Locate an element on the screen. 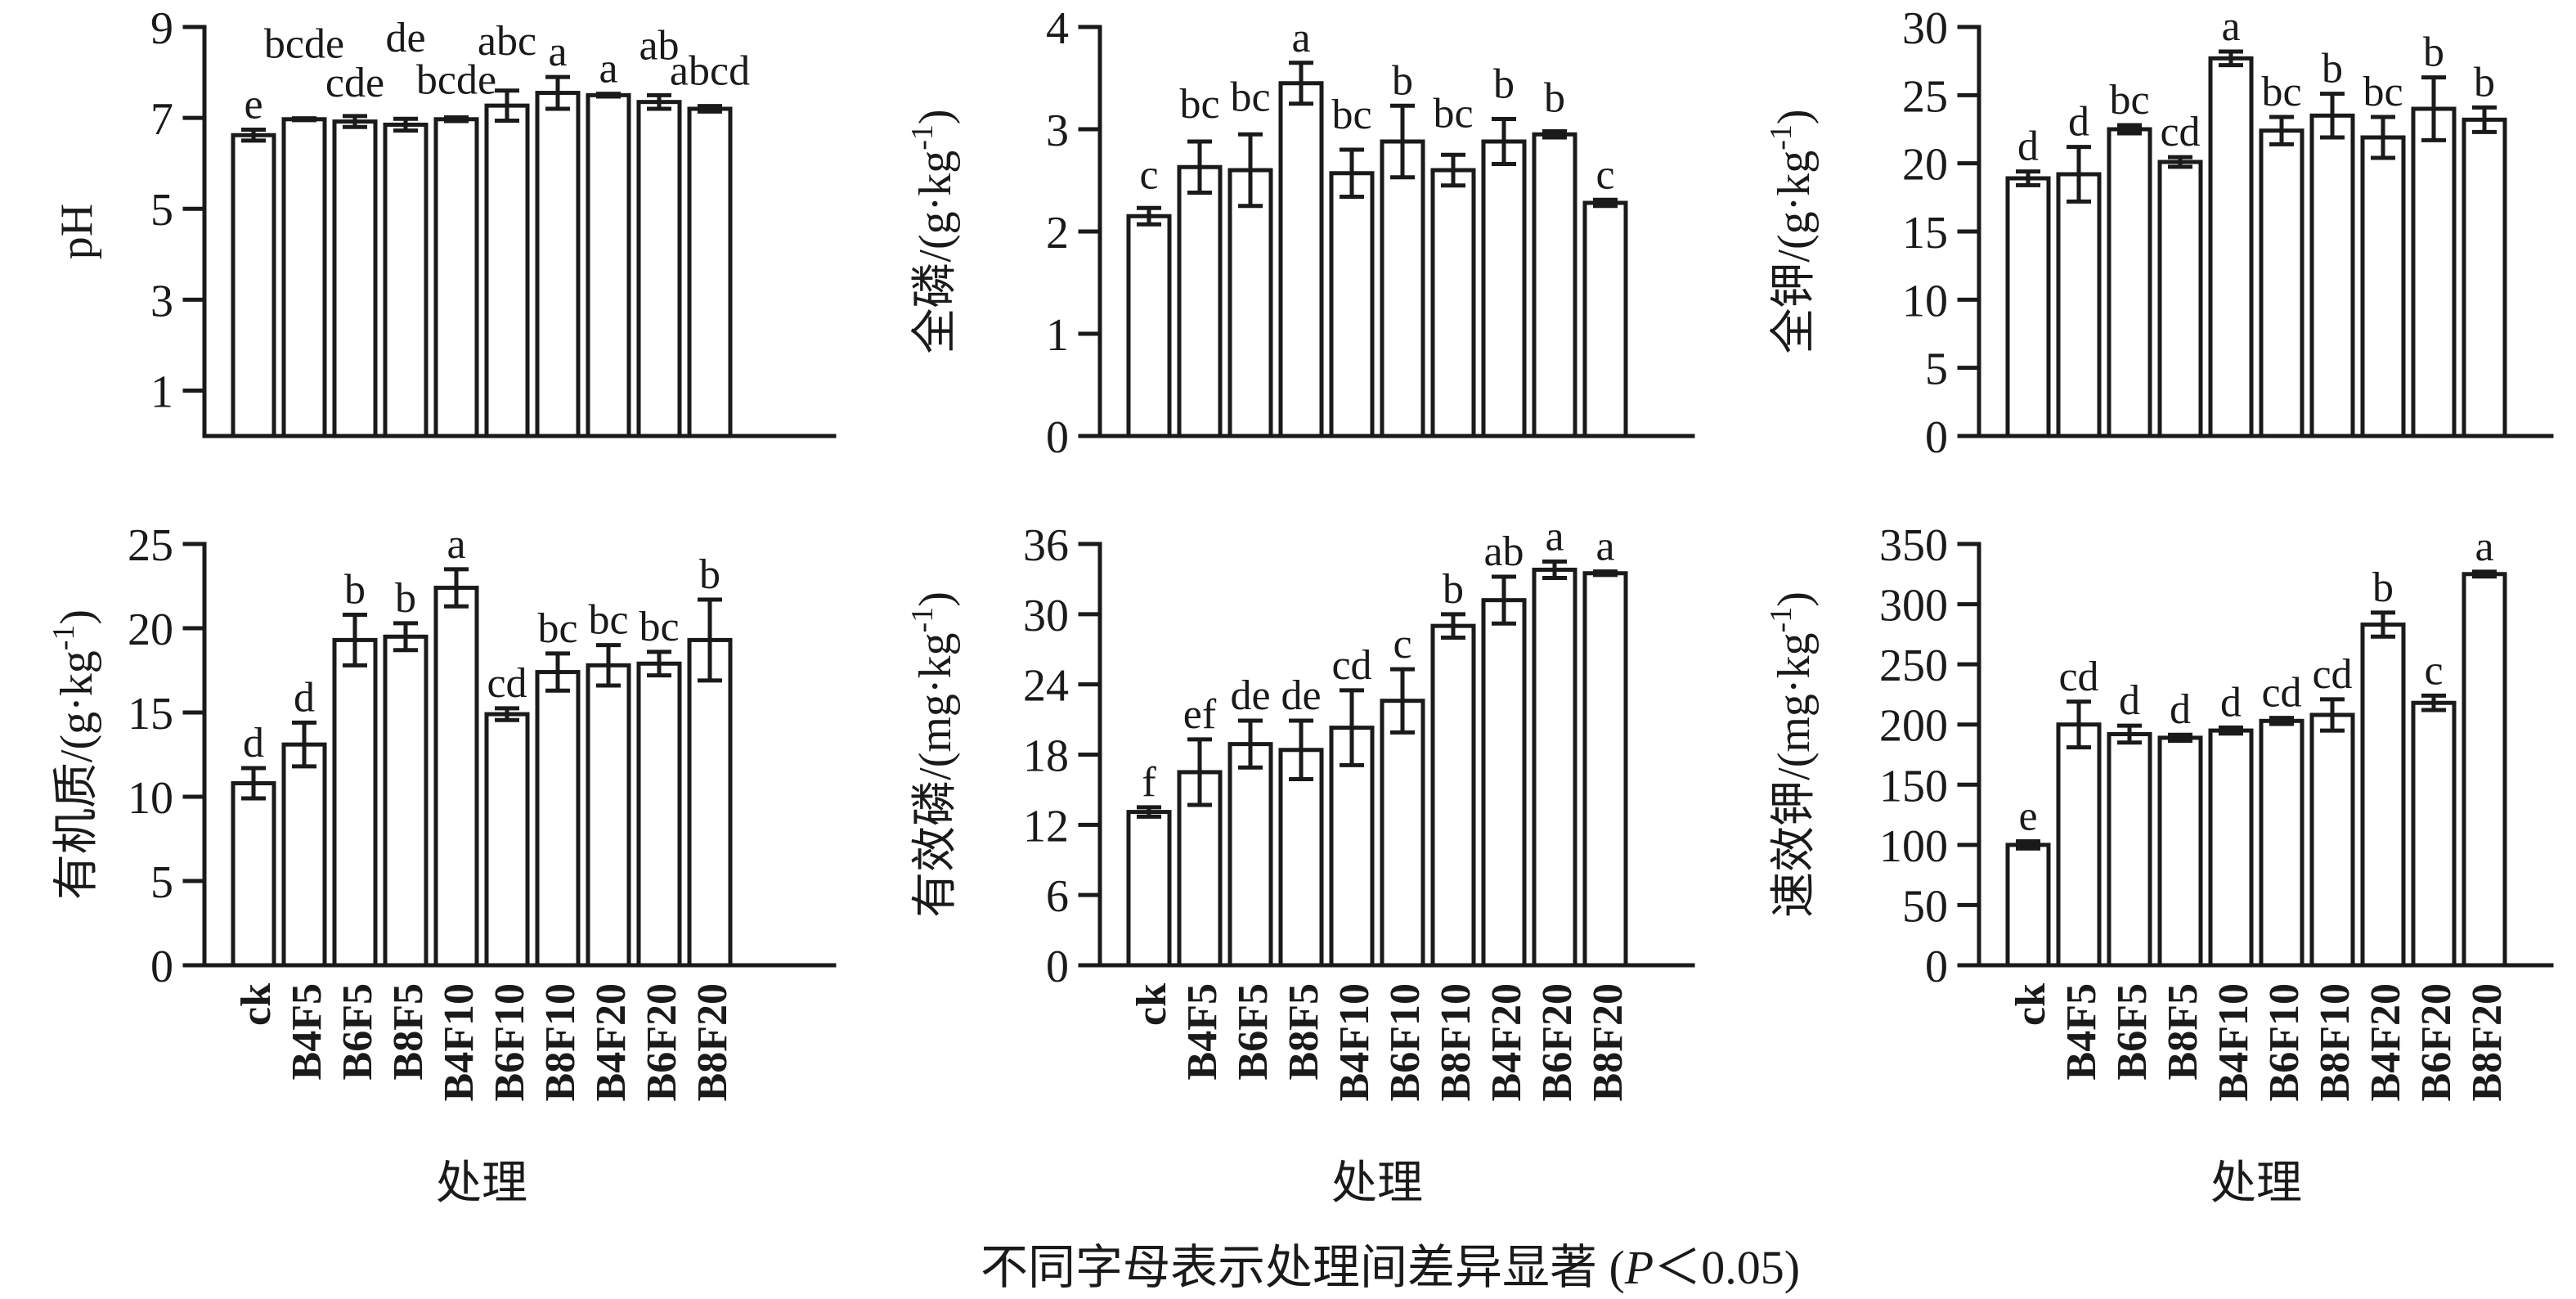 Image resolution: width=2576 pixels, height=1299 pixels. sig-letter: abcd is located at coordinates (710, 71).